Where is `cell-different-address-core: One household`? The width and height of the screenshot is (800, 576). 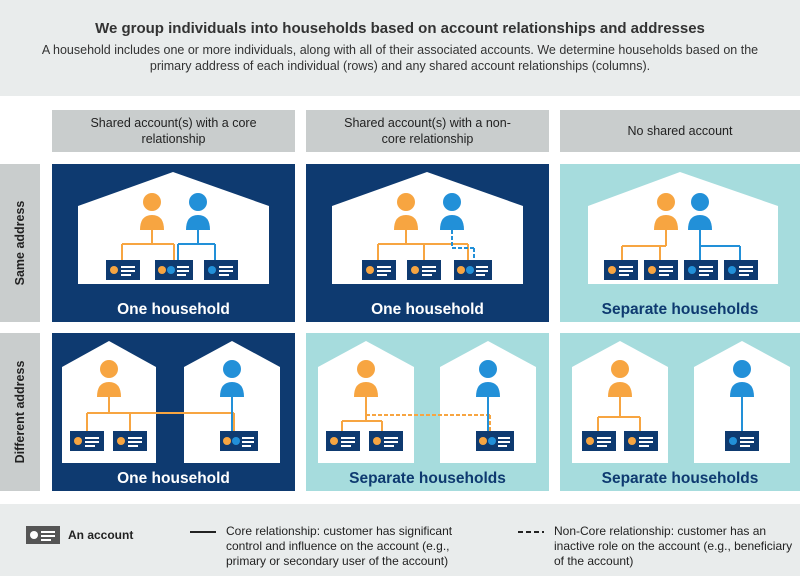 cell-different-address-core: One household is located at coordinates (173, 412).